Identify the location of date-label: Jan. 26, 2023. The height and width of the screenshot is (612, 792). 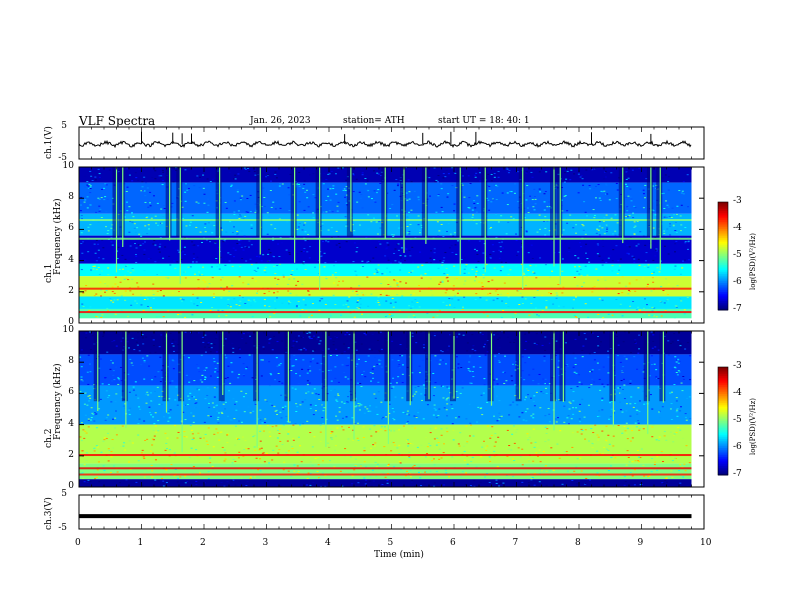
(280, 121).